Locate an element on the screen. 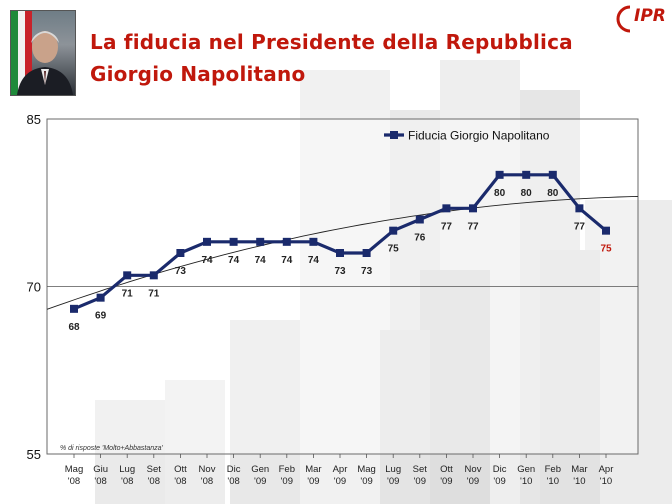 This screenshot has width=672, height=504. legend-label: Fiducia Giorgio Napolitano is located at coordinates (479, 136).